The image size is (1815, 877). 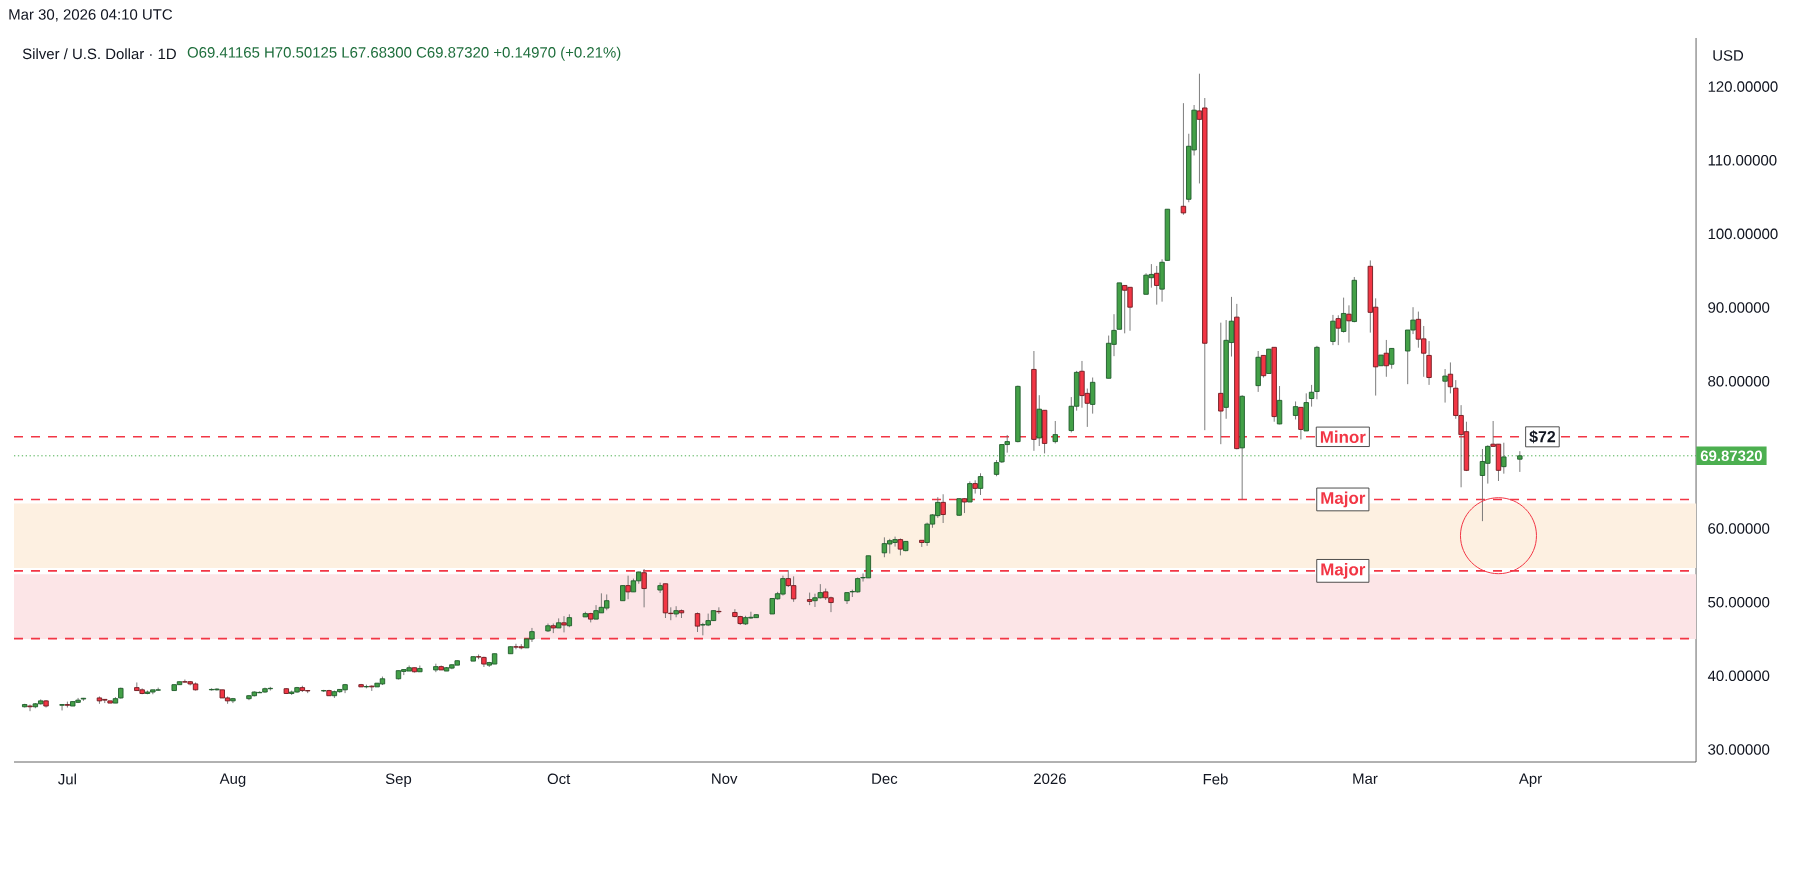 What do you see at coordinates (1365, 778) in the screenshot?
I see `x-tick-label: Mar` at bounding box center [1365, 778].